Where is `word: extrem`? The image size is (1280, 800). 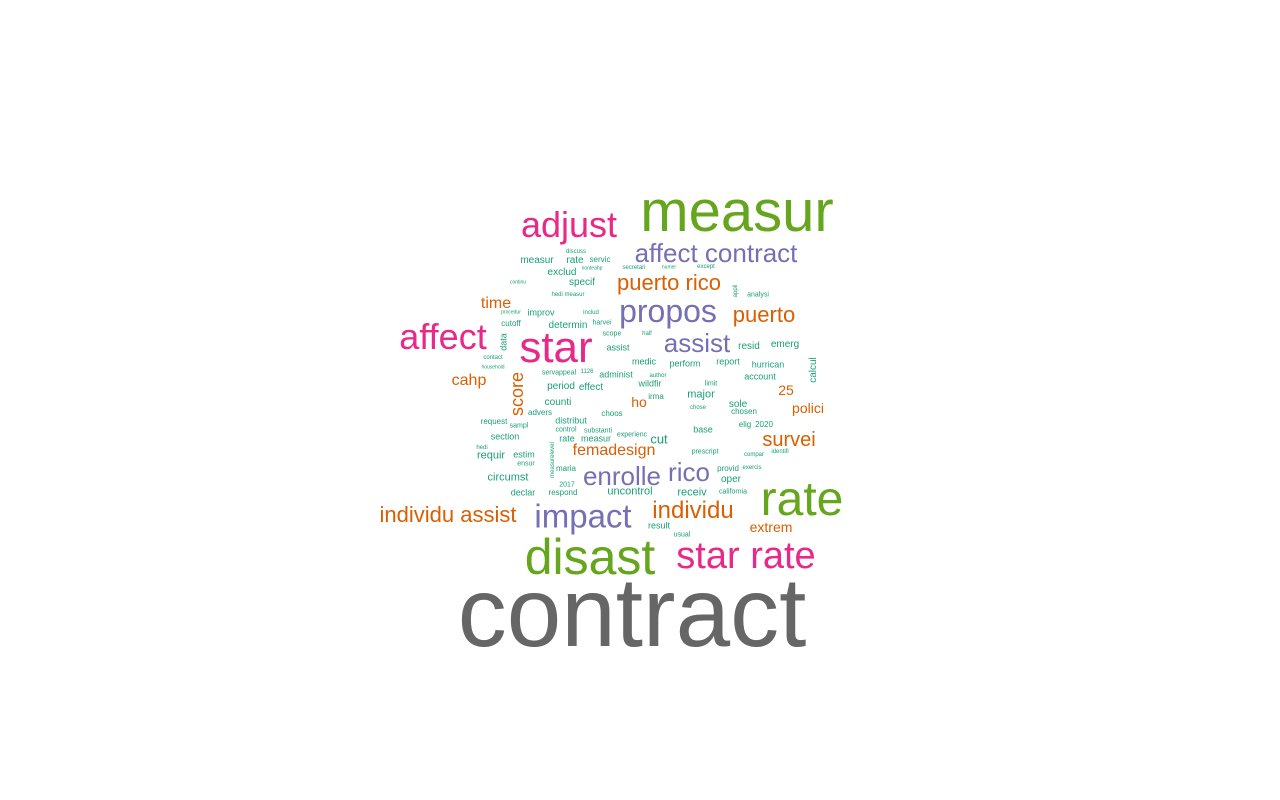
word: extrem is located at coordinates (771, 527).